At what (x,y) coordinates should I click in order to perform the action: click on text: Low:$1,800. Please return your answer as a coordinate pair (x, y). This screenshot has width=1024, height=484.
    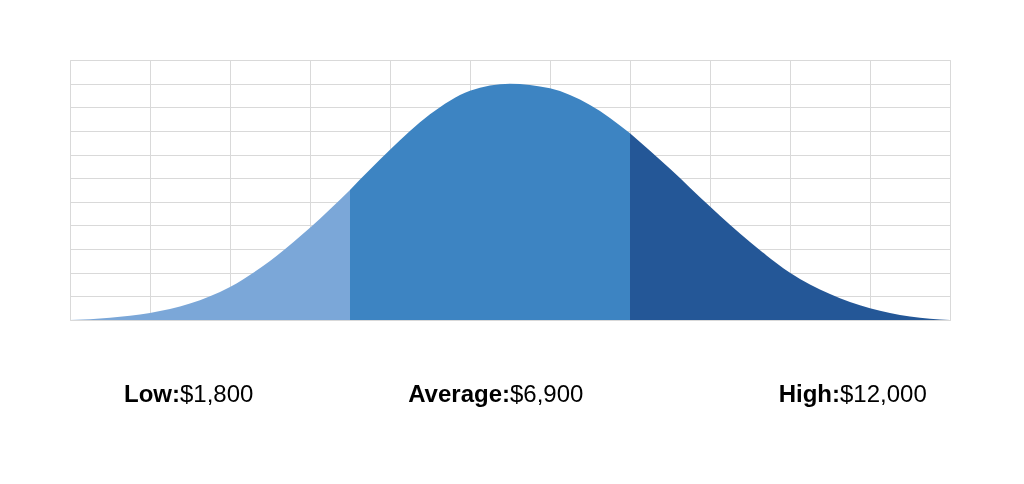
    Looking at the image, I should click on (189, 393).